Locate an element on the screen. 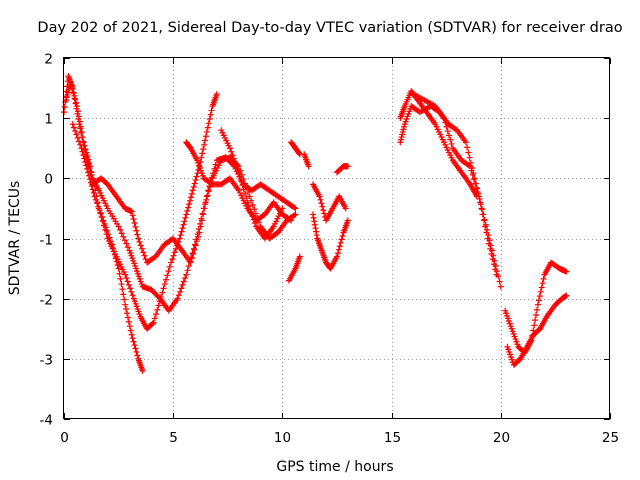  y-tick-label: 0 is located at coordinates (48, 180).